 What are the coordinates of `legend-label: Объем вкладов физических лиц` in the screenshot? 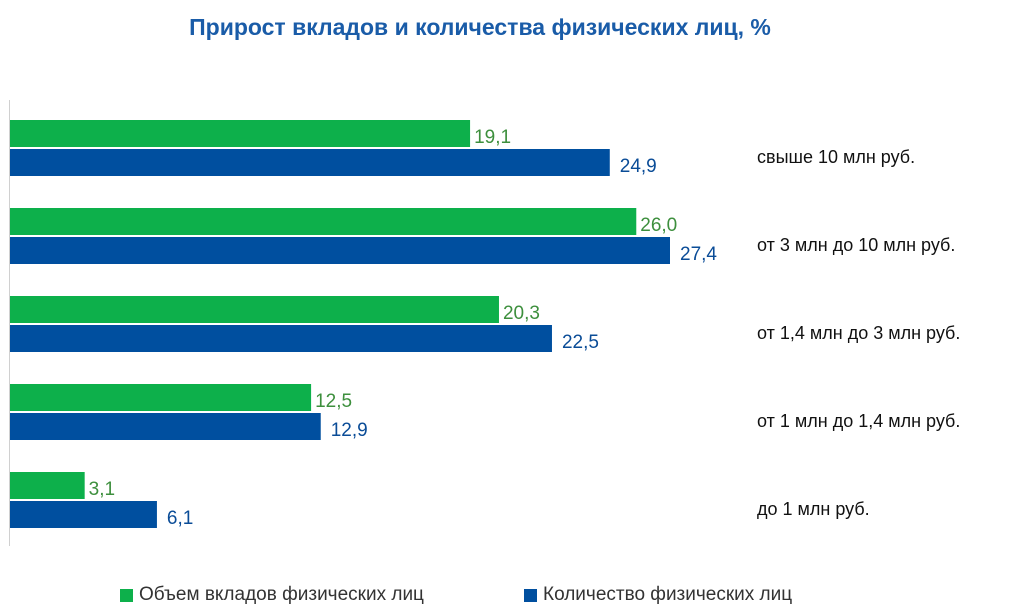 It's located at (281, 594).